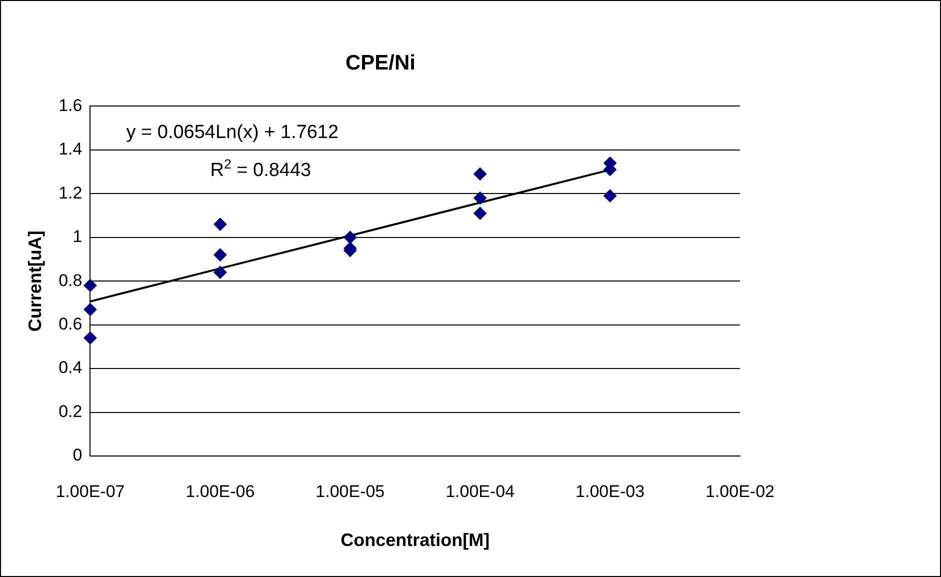 The width and height of the screenshot is (941, 577). Describe the element at coordinates (70, 105) in the screenshot. I see `y-tick-label: 1.6` at that location.